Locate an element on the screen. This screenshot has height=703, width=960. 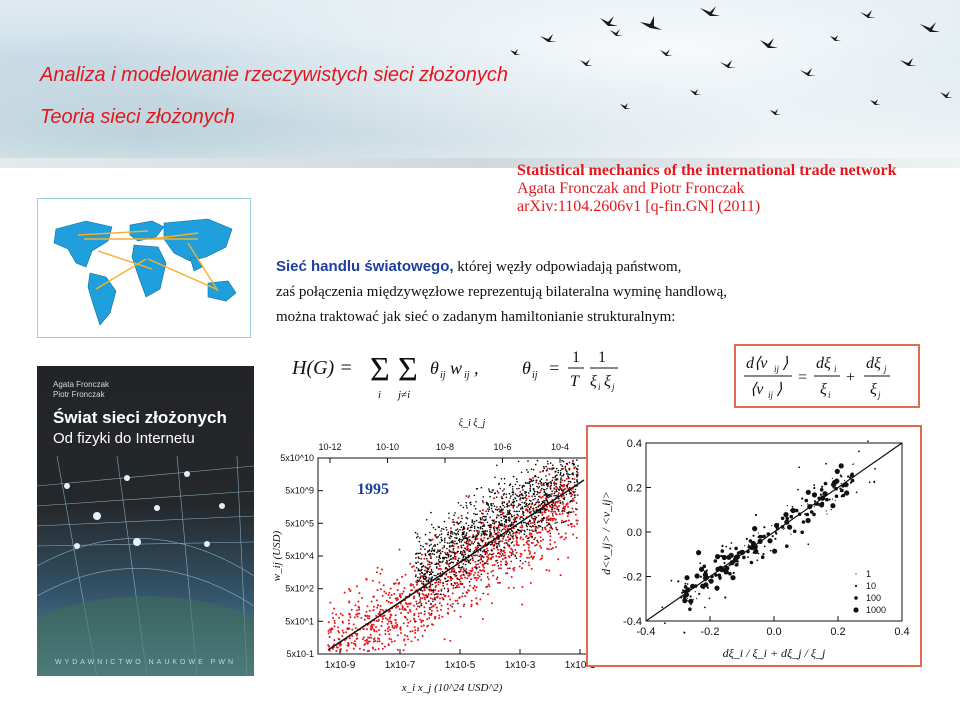
top-tick-label: 10-6 is located at coordinates (502, 447).